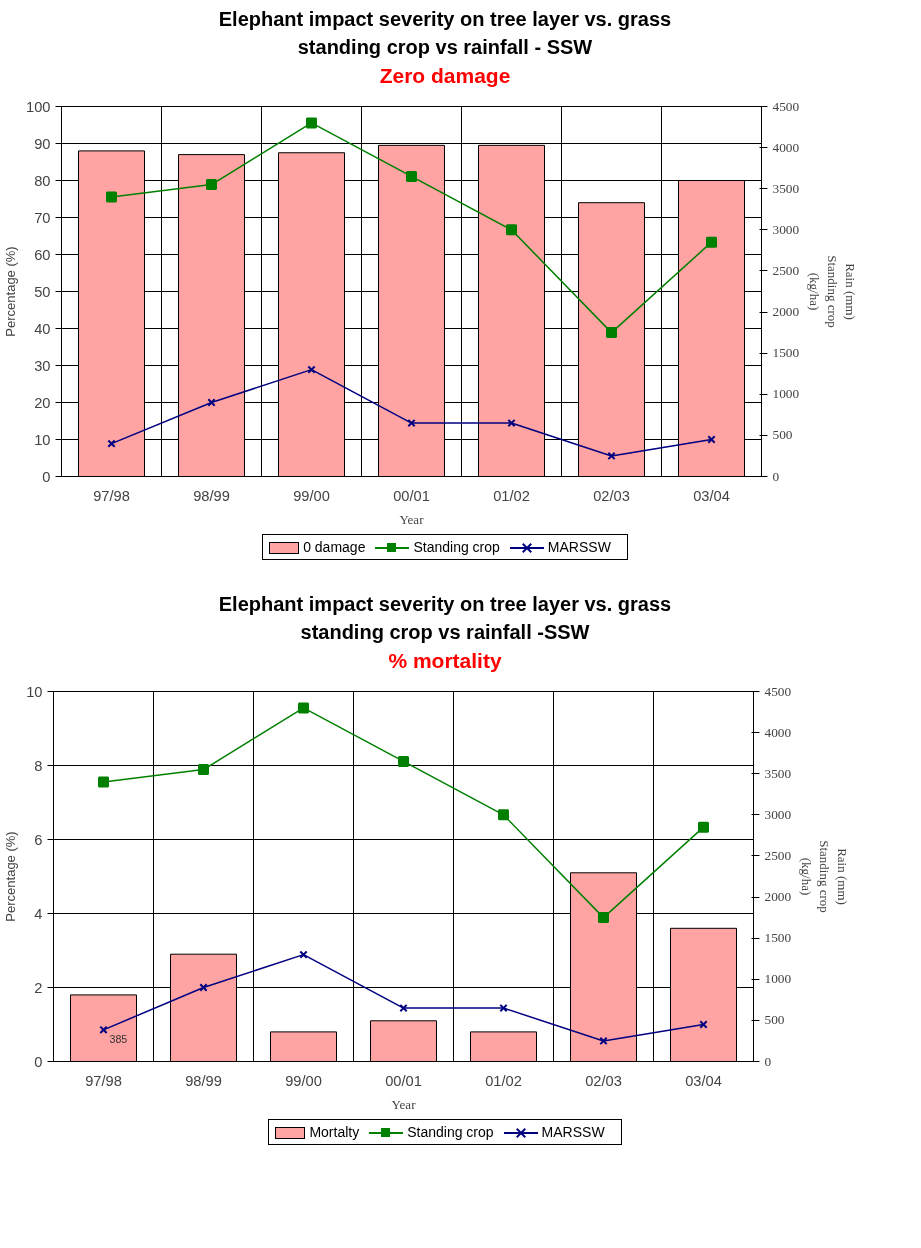 This screenshot has height=1248, width=921. Describe the element at coordinates (38, 913) in the screenshot. I see `y-tick-label: 4` at that location.